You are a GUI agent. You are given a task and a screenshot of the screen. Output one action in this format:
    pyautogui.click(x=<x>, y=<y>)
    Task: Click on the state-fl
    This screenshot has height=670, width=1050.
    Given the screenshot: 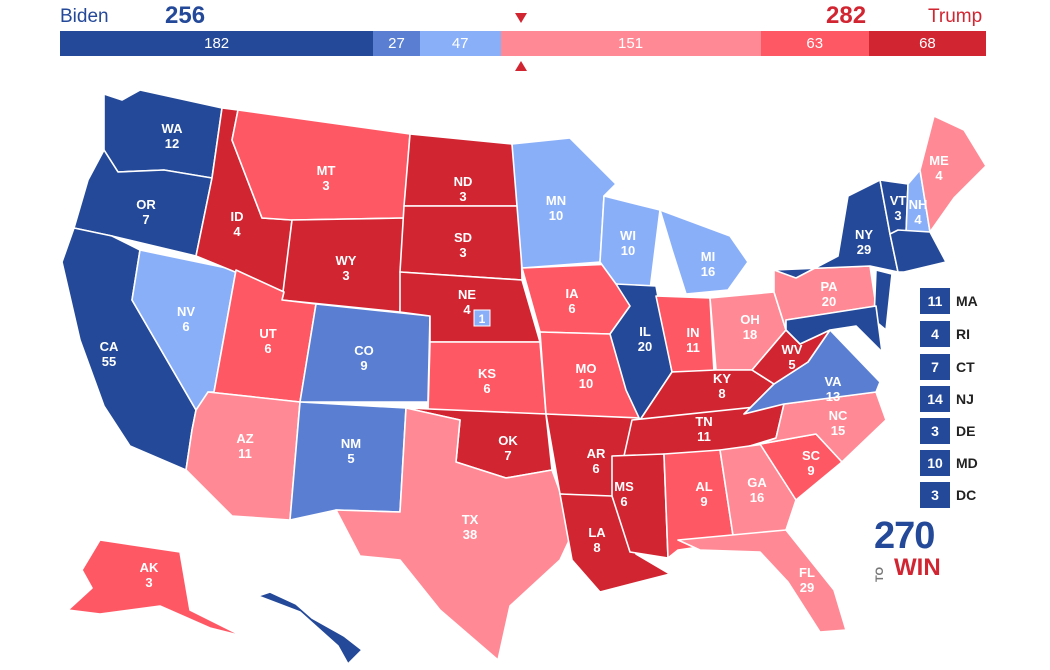 What is the action you would take?
    pyautogui.click(x=762, y=581)
    